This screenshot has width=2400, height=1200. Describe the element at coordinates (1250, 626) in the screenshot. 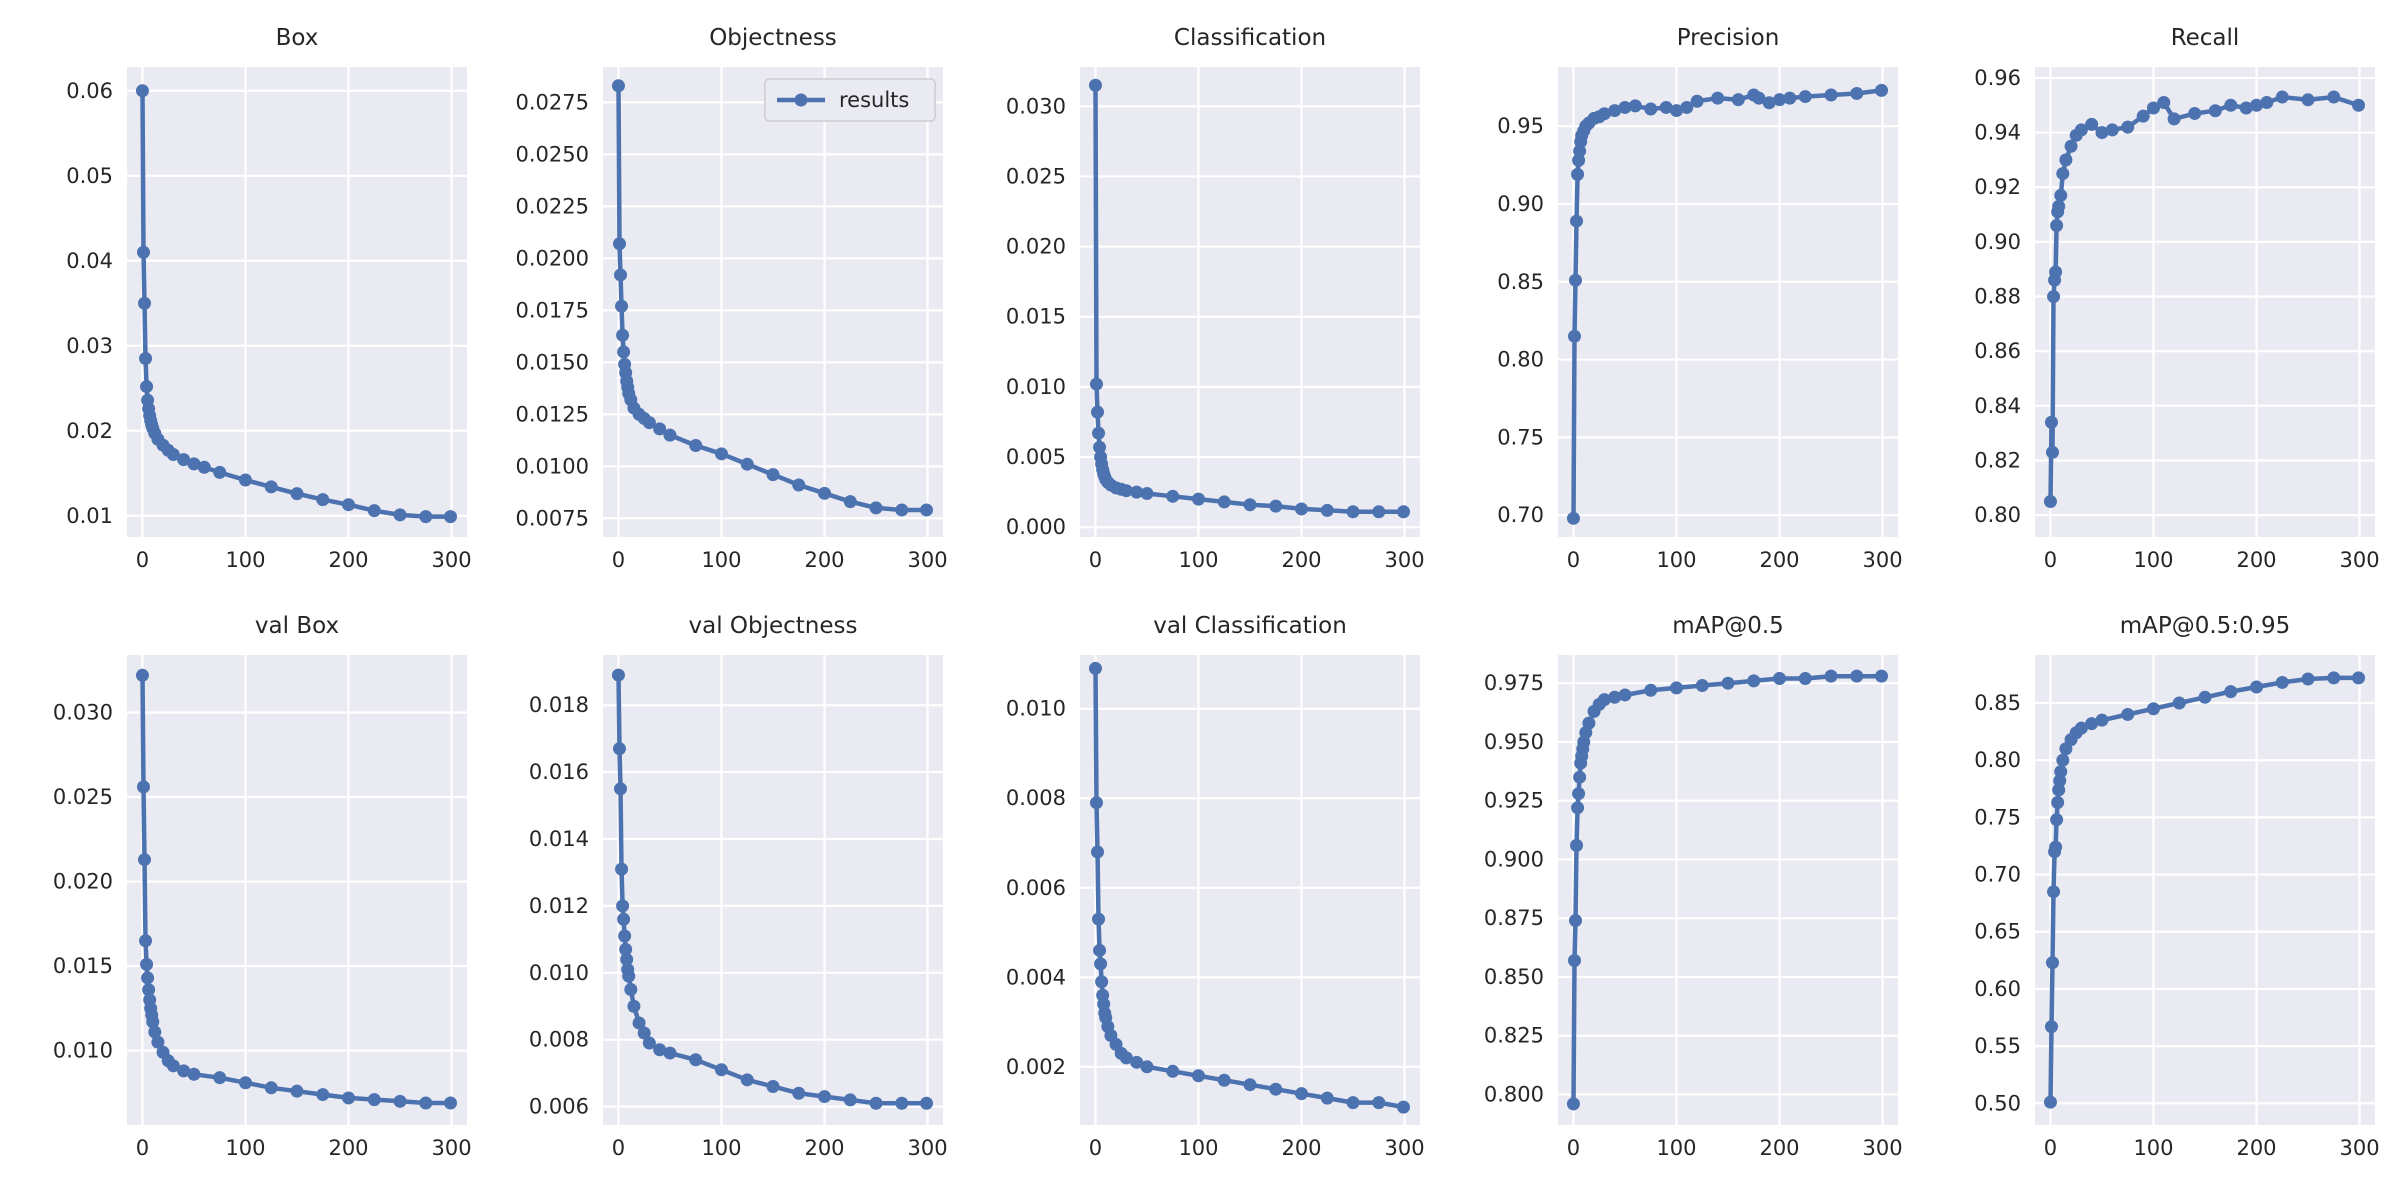

I see `panel-title: val Classification` at that location.